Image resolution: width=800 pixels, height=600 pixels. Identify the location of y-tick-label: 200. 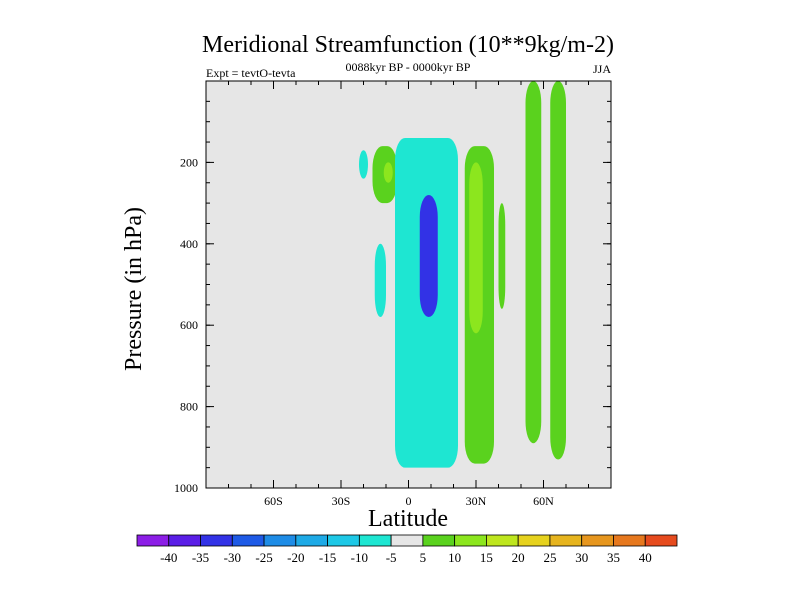
(189, 162).